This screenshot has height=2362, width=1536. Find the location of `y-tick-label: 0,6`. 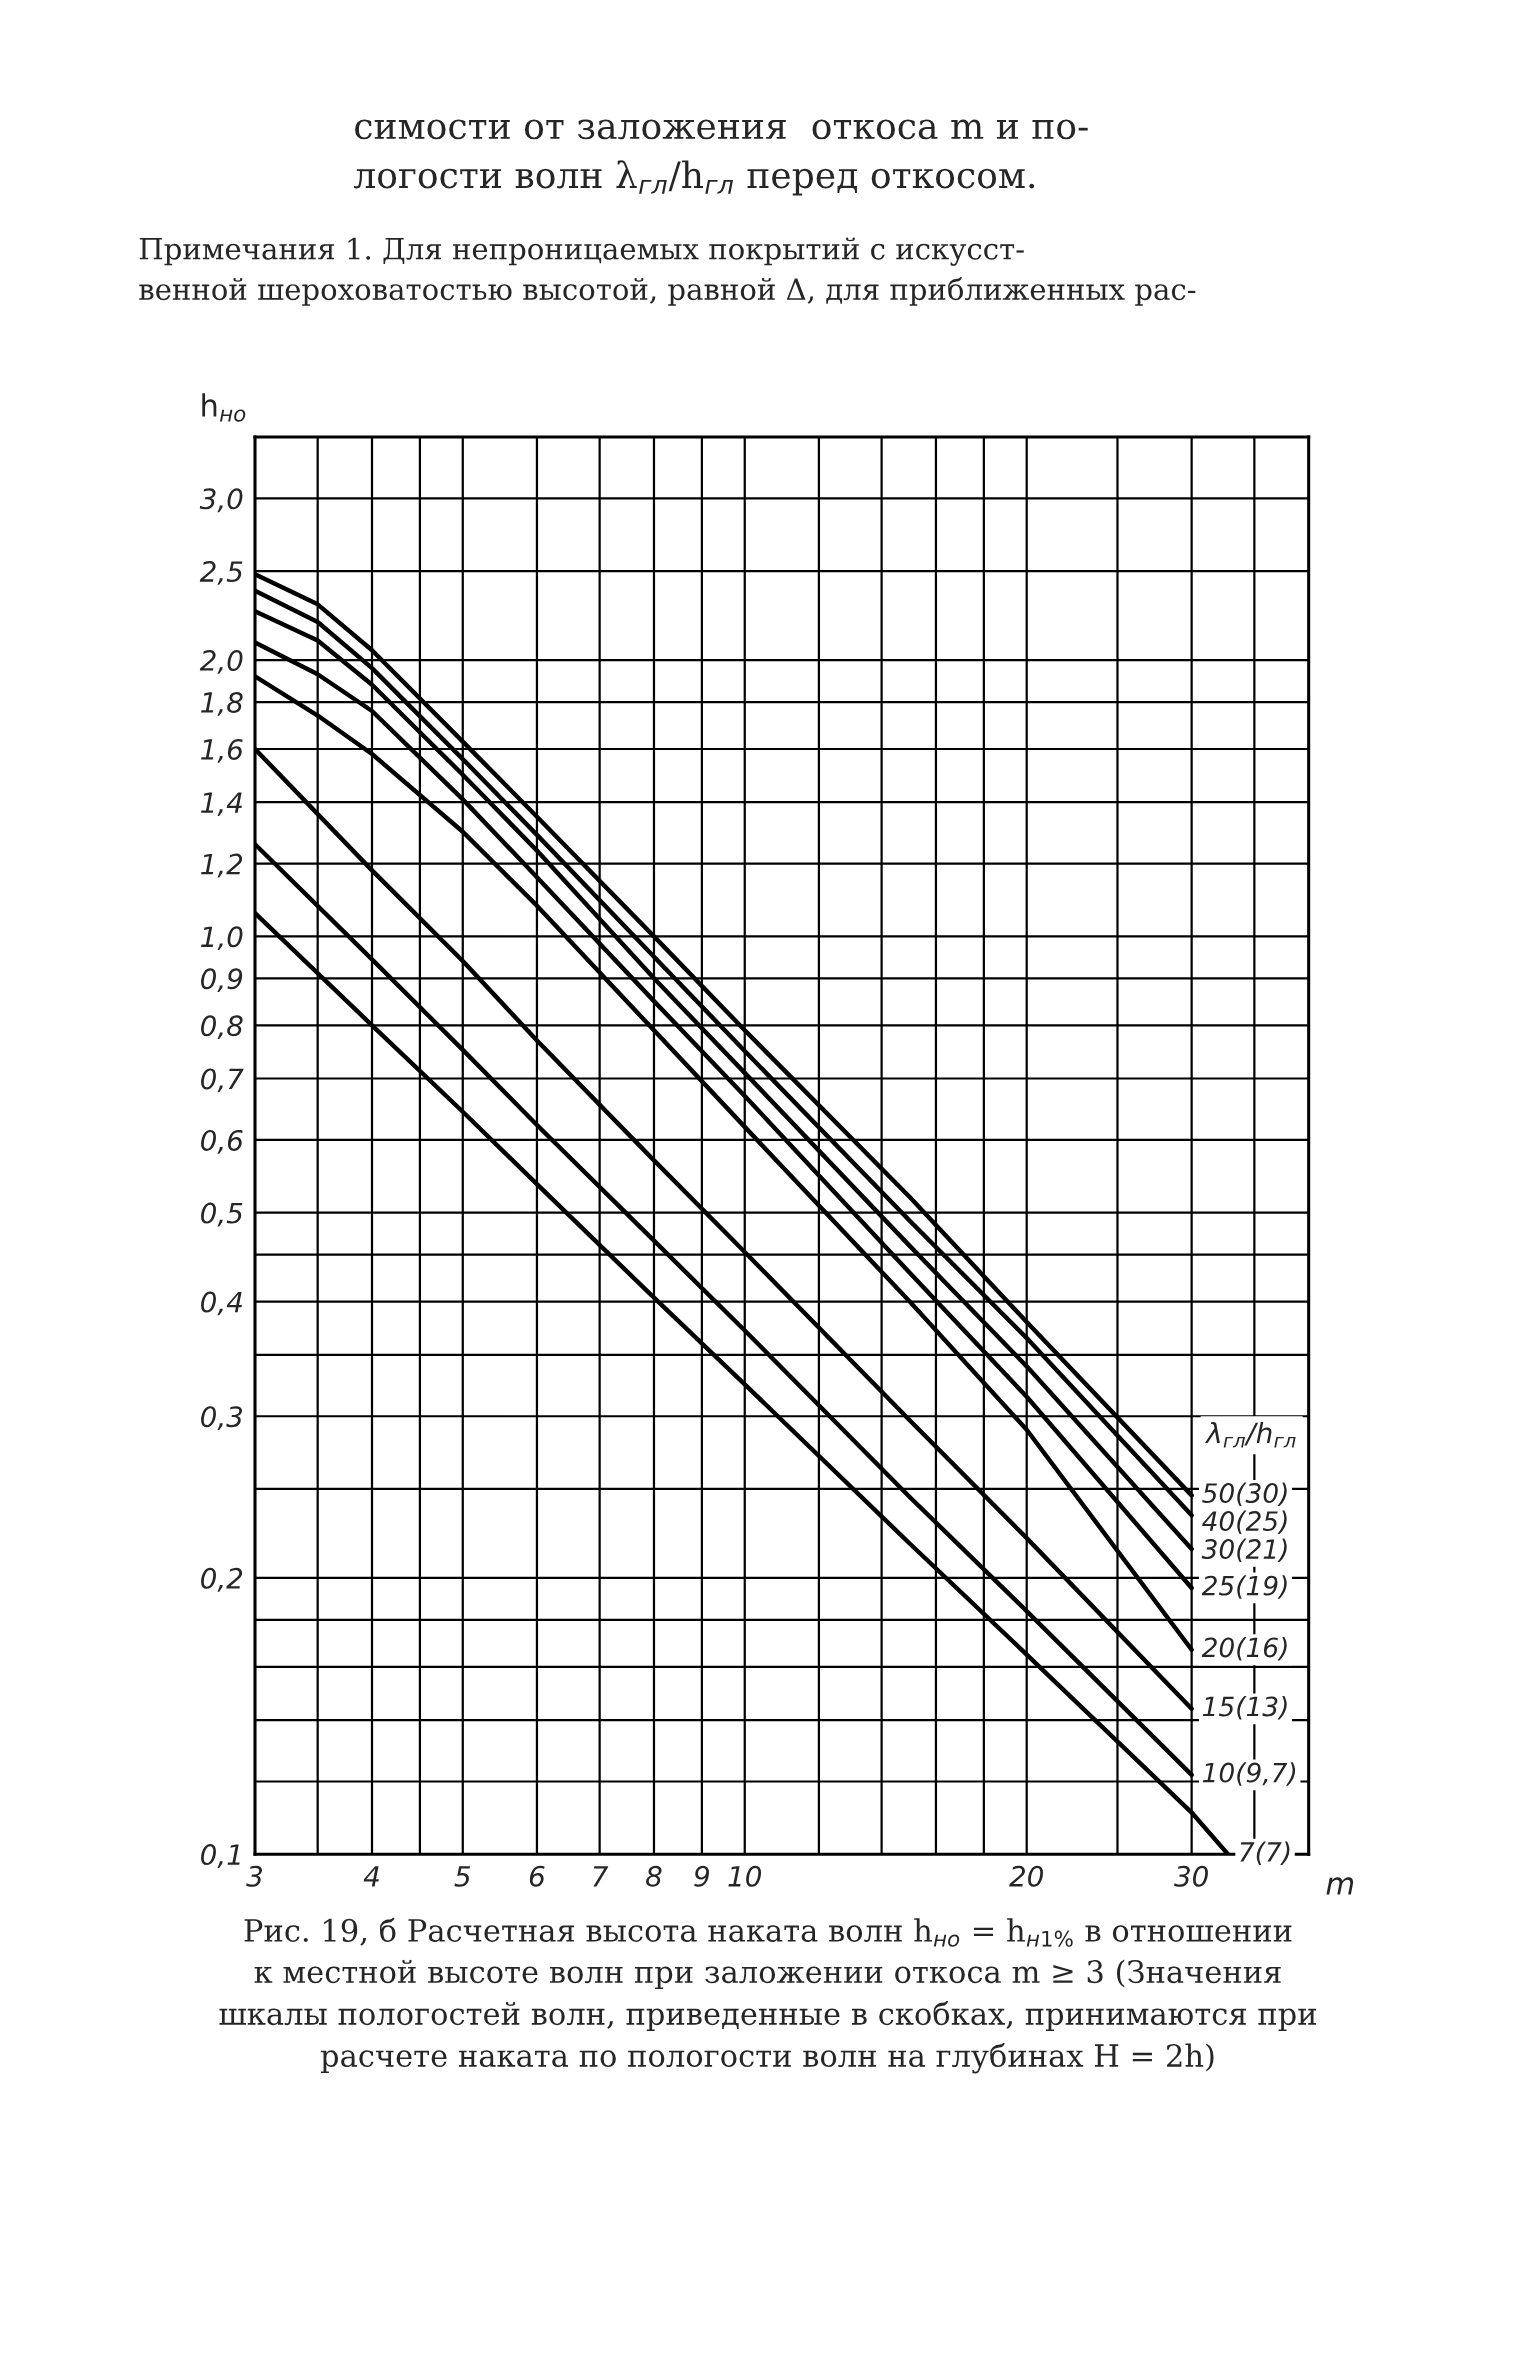

y-tick-label: 0,6 is located at coordinates (222, 1141).